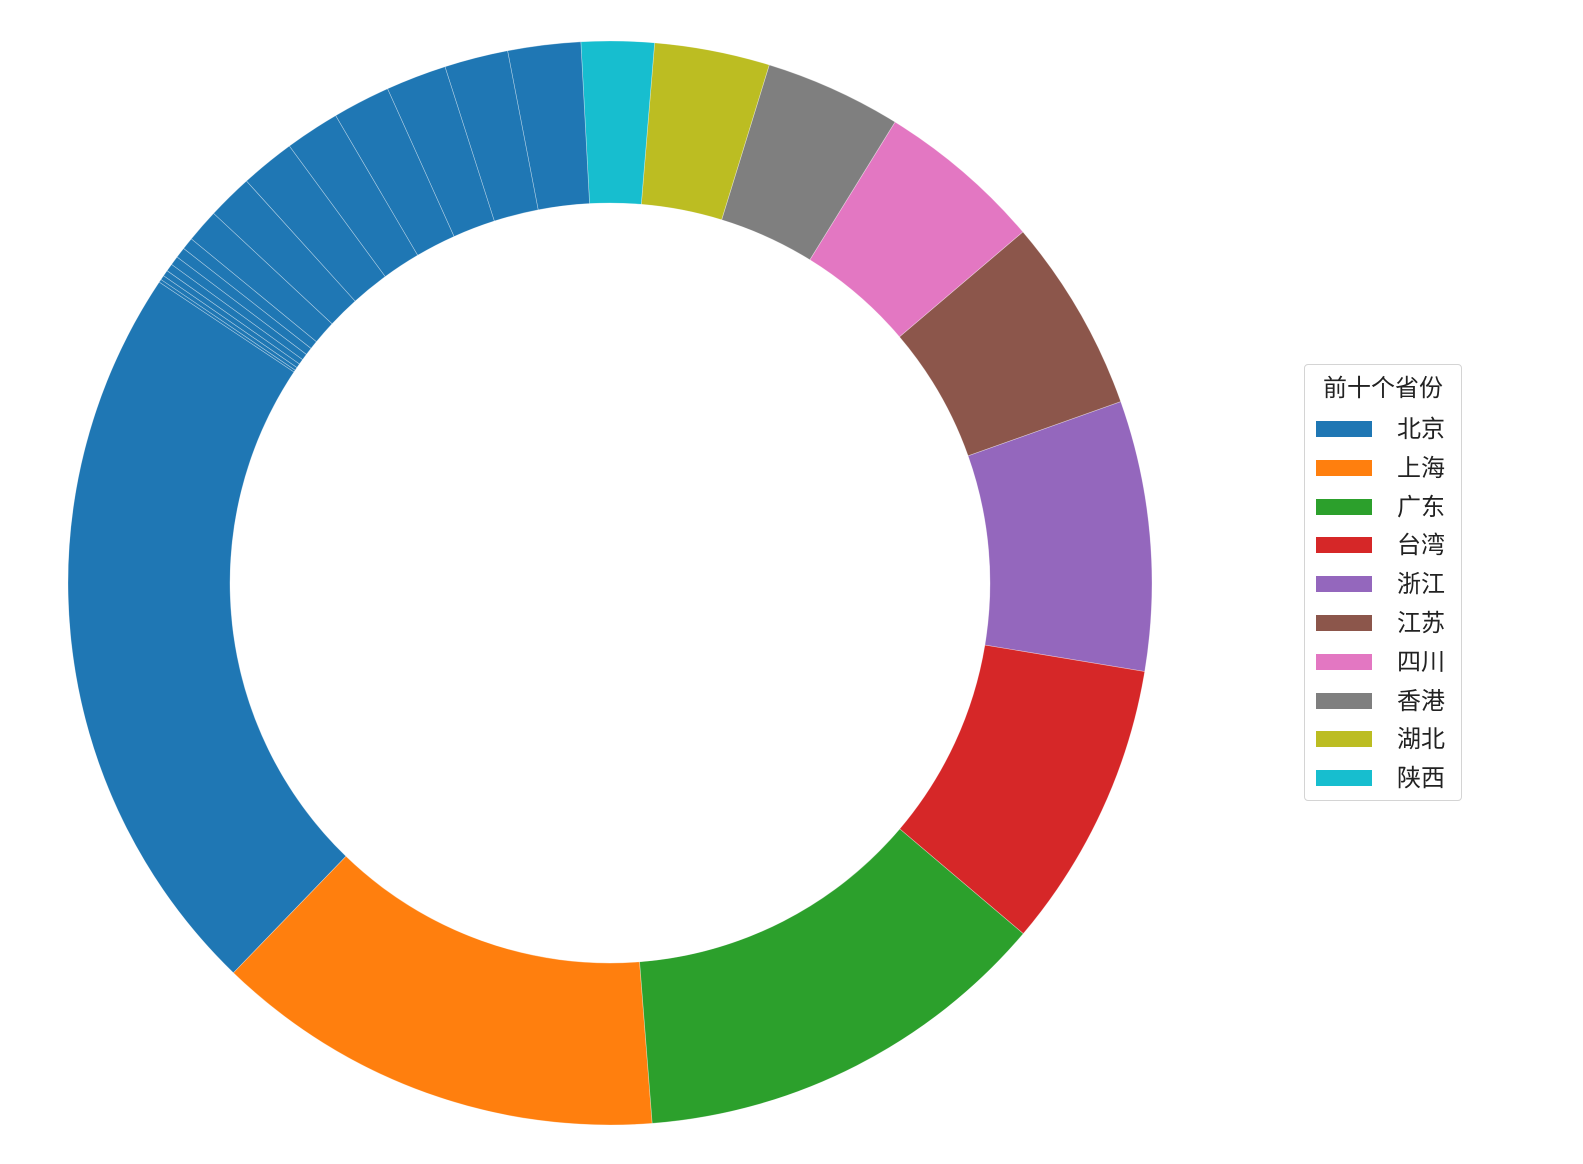 This screenshot has height=1164, width=1583. What do you see at coordinates (1421, 739) in the screenshot?
I see `legend-label: 湖北` at bounding box center [1421, 739].